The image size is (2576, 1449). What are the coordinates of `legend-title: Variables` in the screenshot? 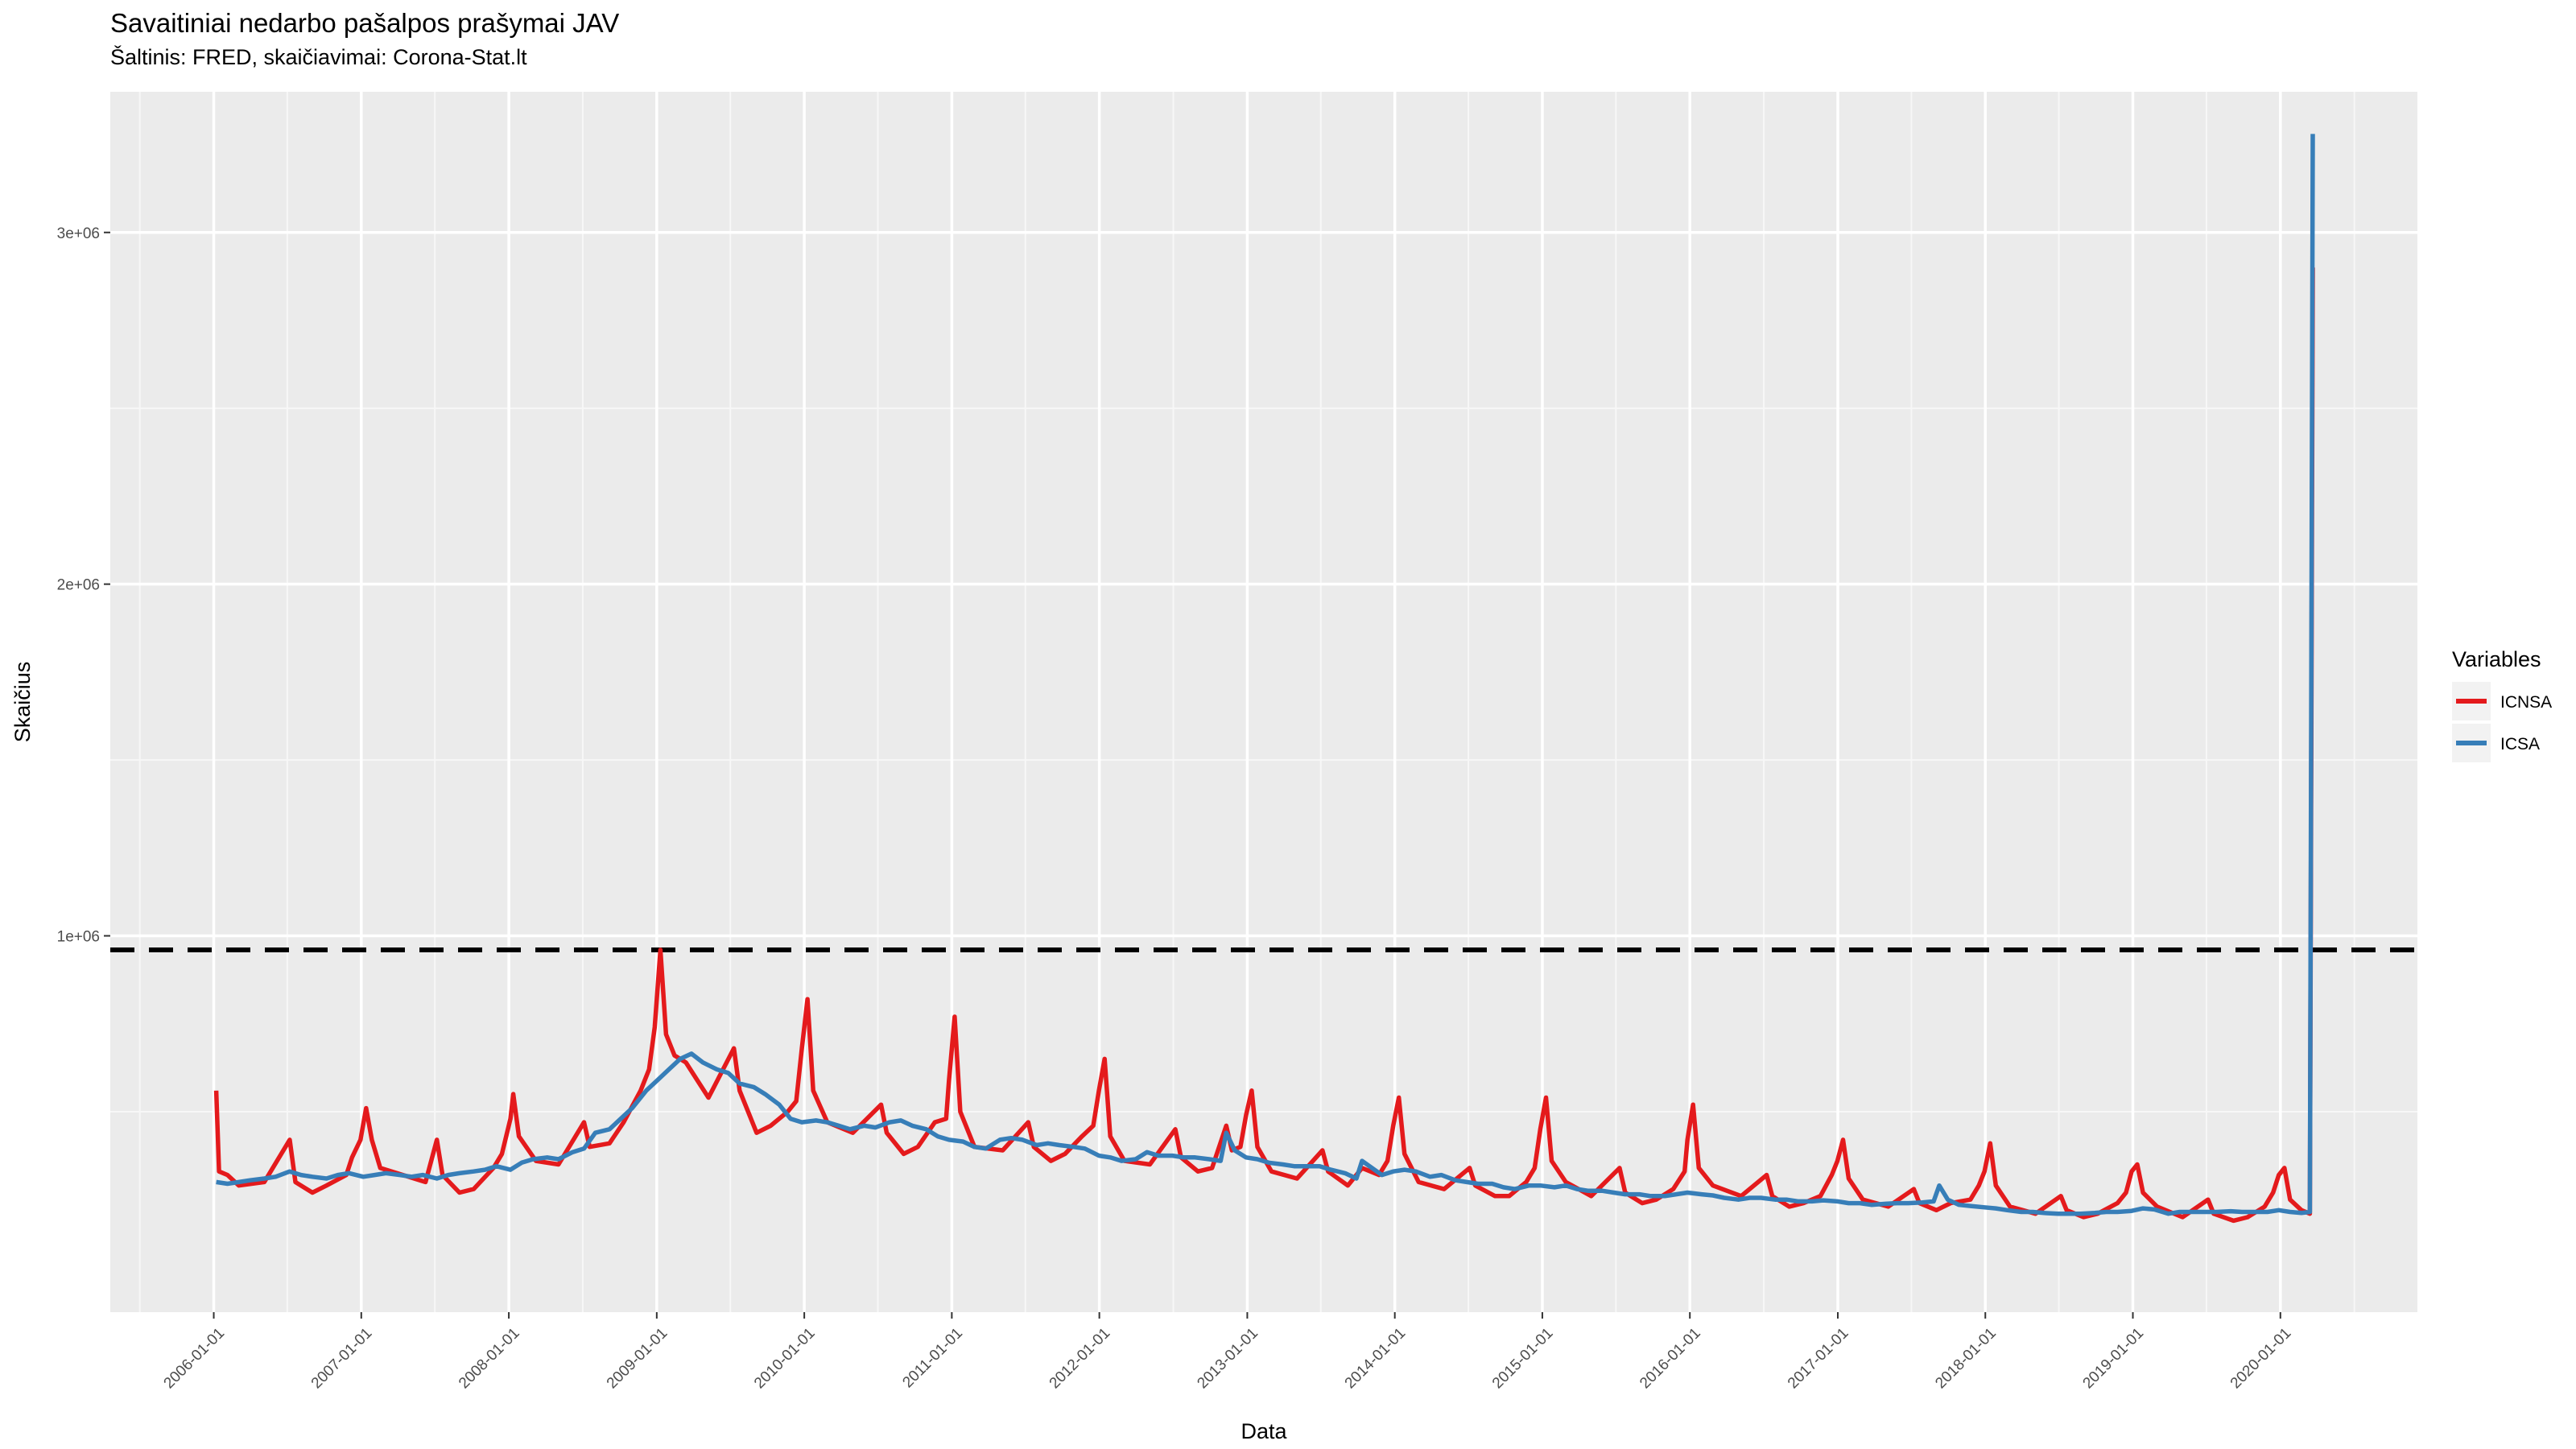 It's located at (2496, 659).